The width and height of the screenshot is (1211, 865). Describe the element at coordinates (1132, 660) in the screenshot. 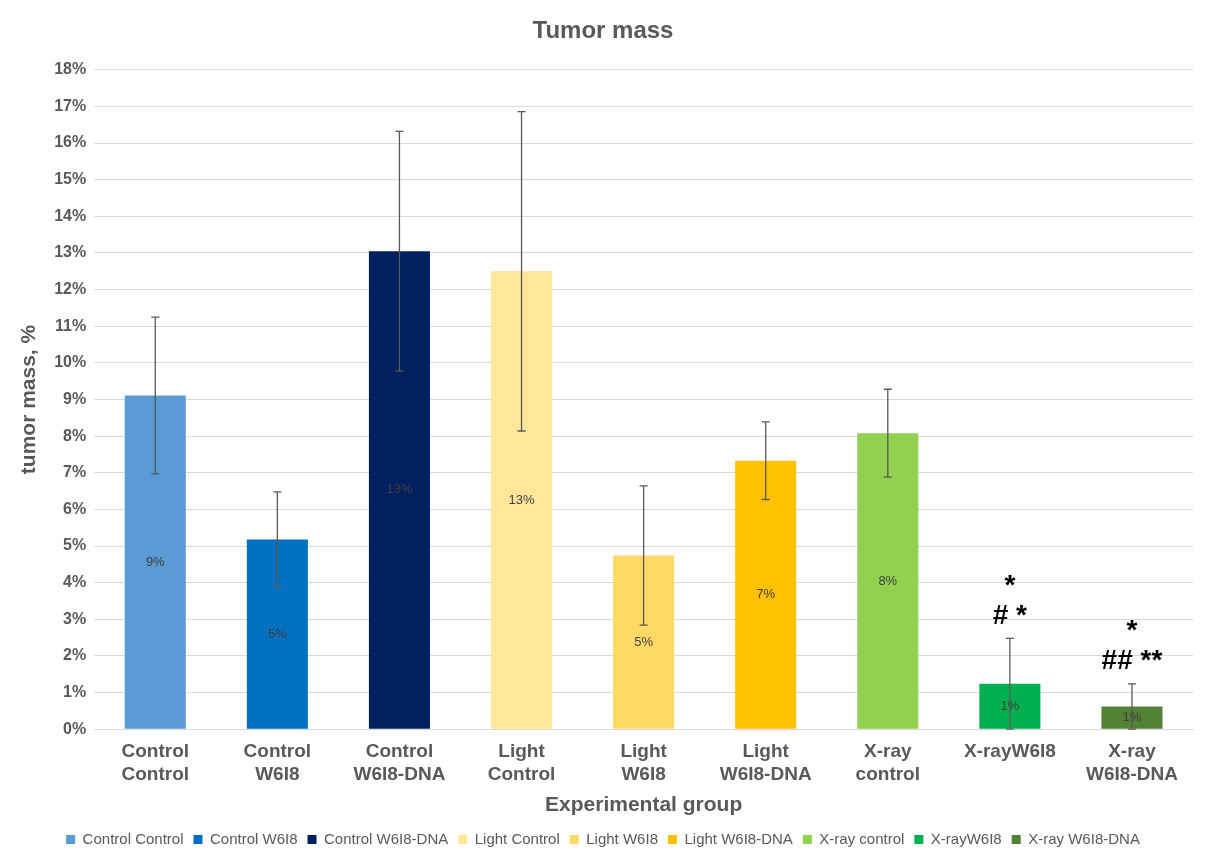

I see `annotation: ## **` at that location.